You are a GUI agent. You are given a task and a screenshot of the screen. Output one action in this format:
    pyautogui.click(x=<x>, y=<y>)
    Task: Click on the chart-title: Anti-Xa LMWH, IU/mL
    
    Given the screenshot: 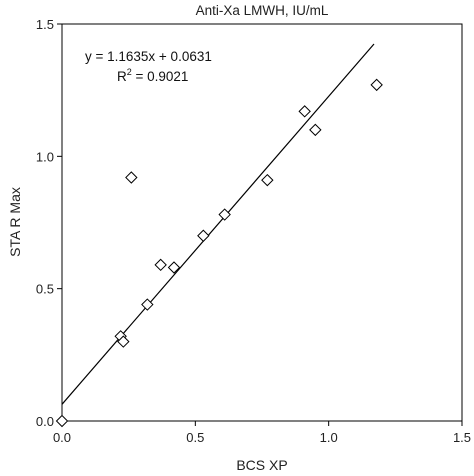 What is the action you would take?
    pyautogui.click(x=262, y=10)
    